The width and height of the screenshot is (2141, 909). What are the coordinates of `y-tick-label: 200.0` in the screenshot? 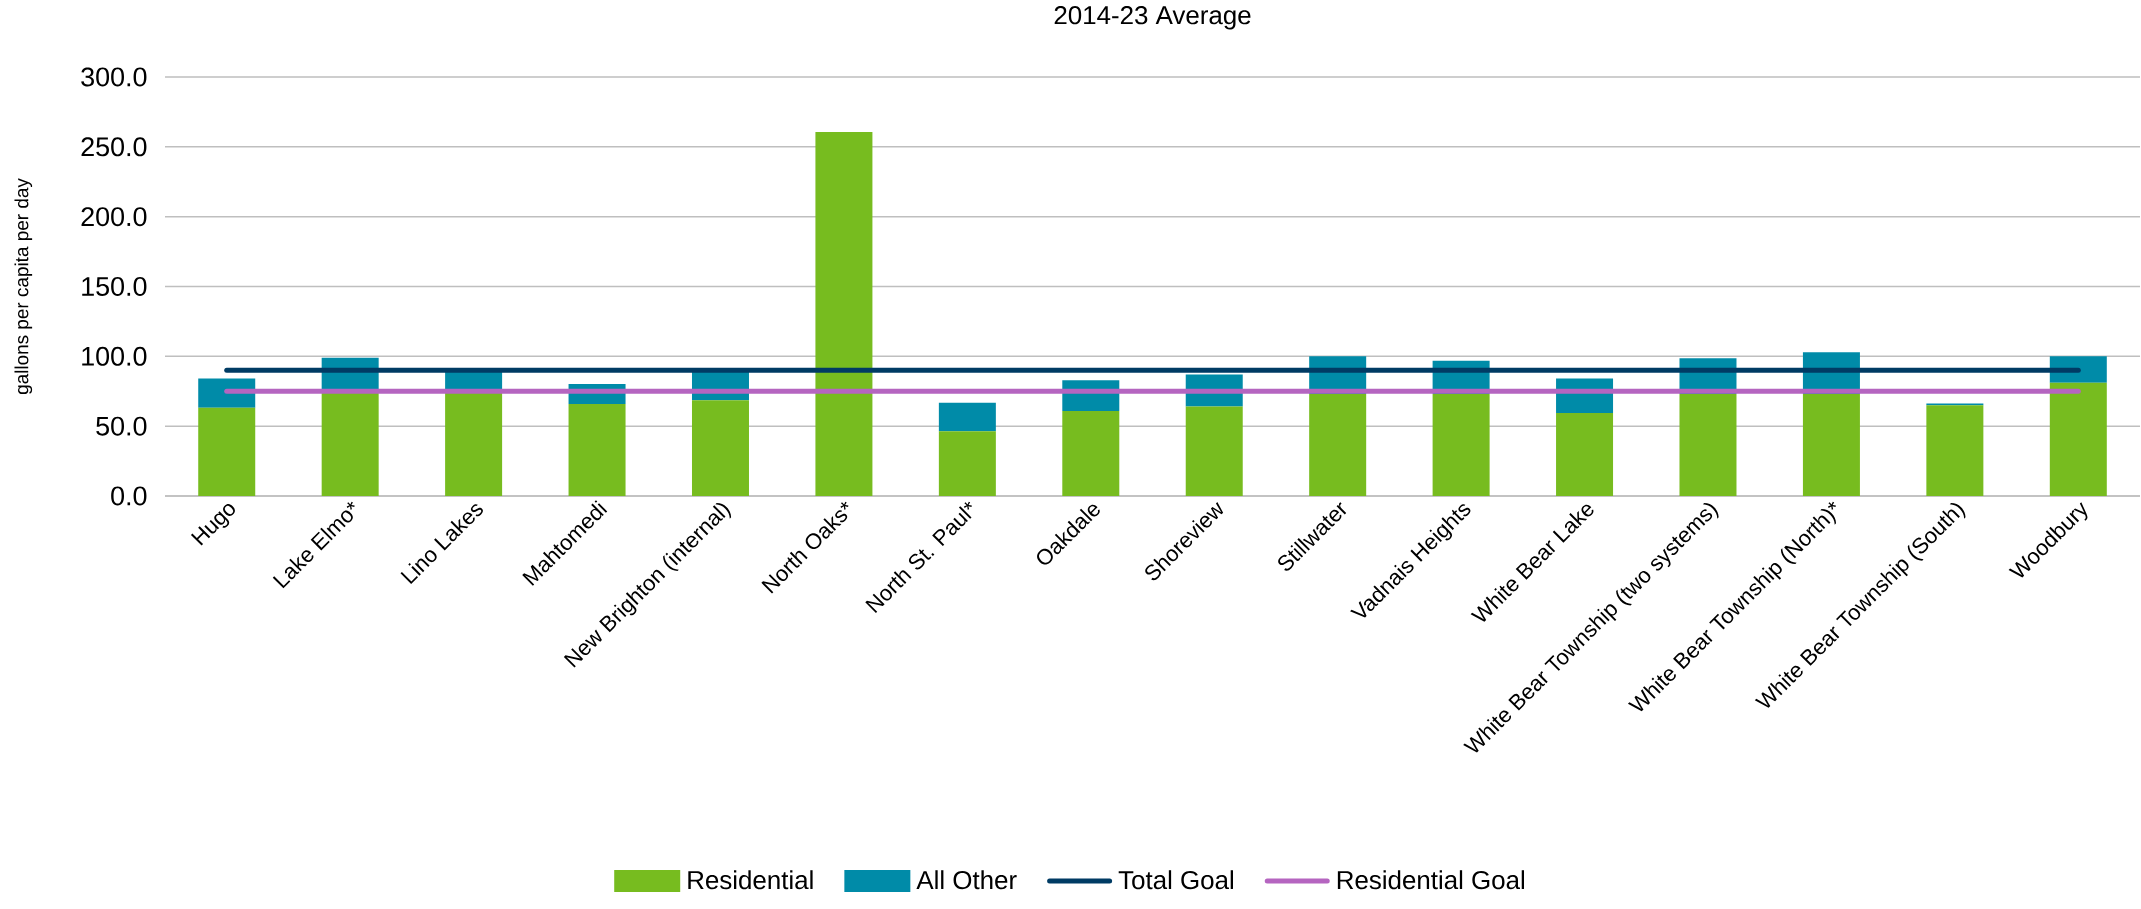 It's located at (114, 217).